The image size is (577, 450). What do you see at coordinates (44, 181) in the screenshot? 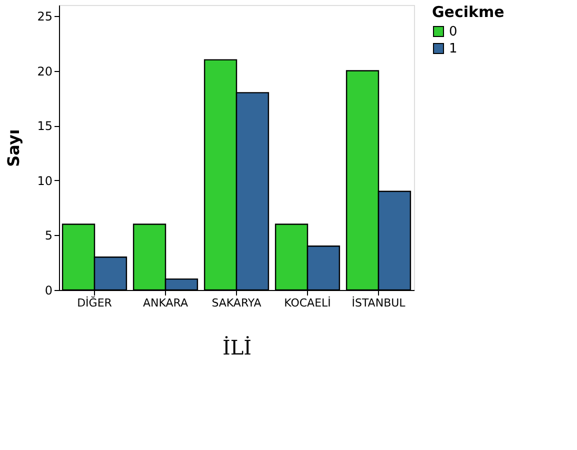
I see `y-tick-label: 10` at bounding box center [44, 181].